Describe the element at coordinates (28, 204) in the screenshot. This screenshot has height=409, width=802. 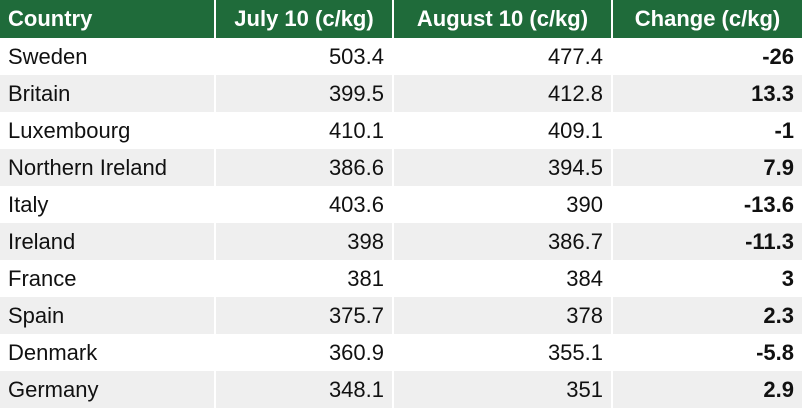
I see `country-cell: Italy` at that location.